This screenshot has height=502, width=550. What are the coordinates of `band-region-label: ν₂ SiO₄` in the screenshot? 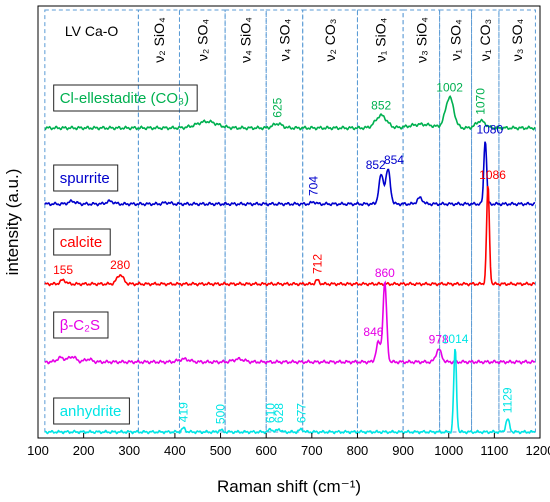 It's located at (159, 40).